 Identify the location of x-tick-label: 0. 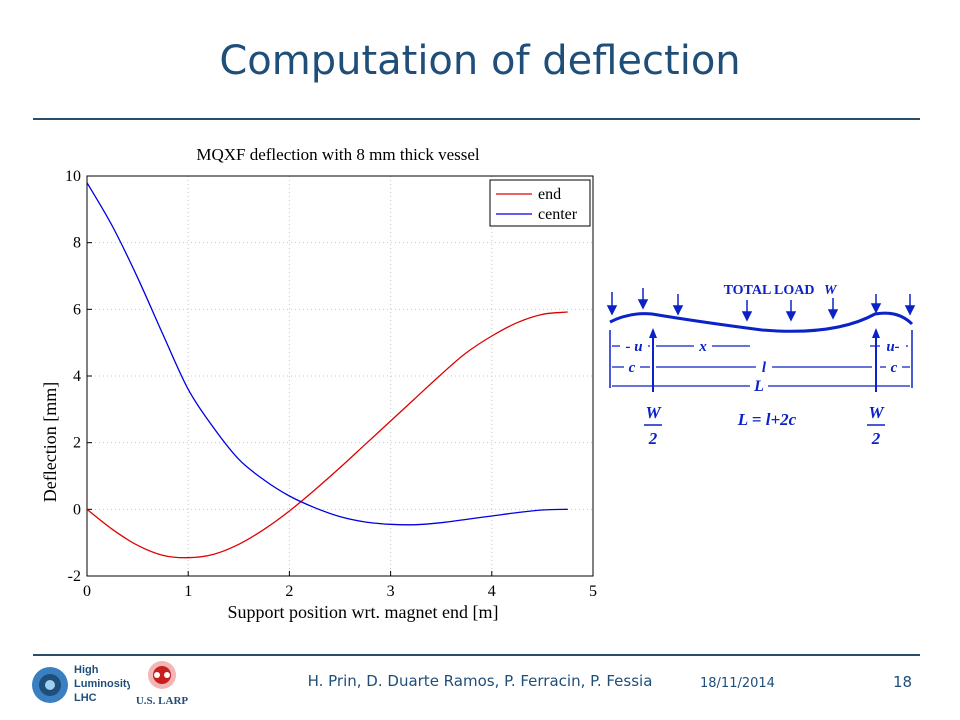
(87, 591).